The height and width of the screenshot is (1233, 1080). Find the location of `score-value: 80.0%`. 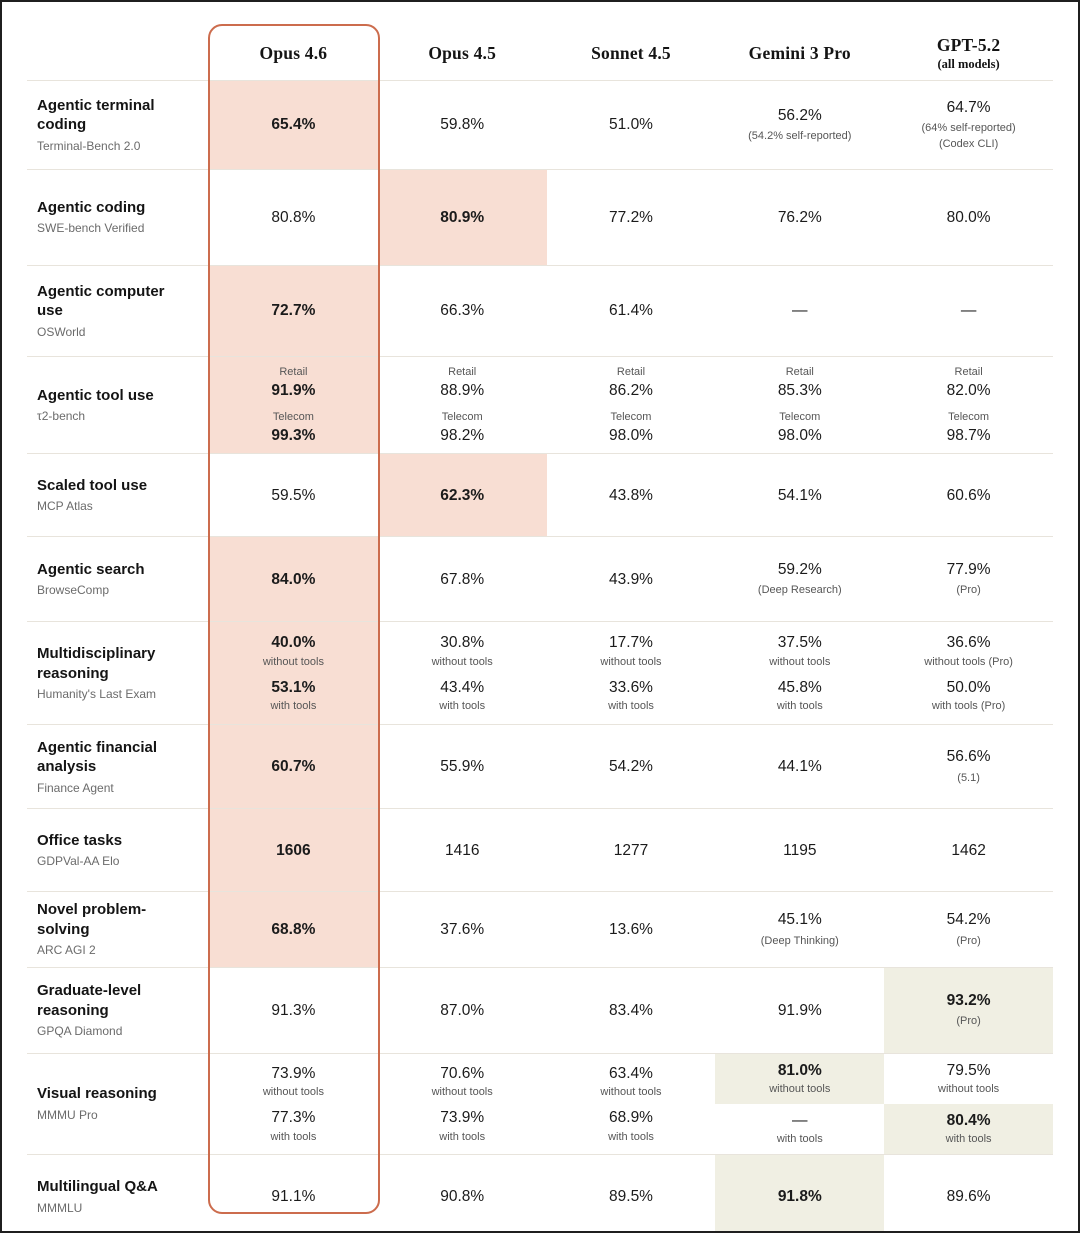

score-value: 80.0% is located at coordinates (968, 217).